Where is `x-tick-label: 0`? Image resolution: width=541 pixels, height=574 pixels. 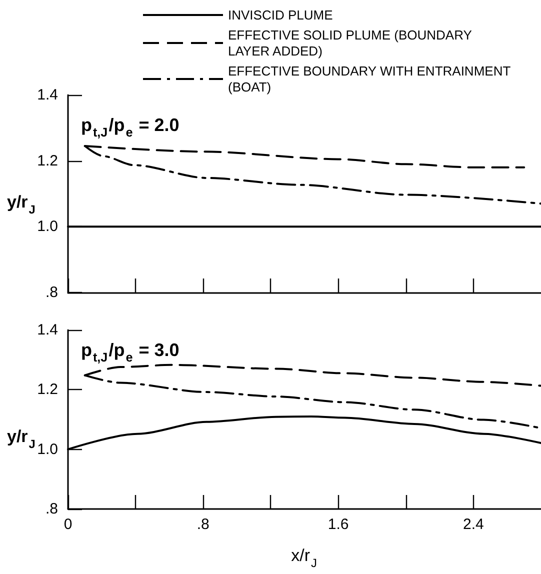 x-tick-label: 0 is located at coordinates (68, 524).